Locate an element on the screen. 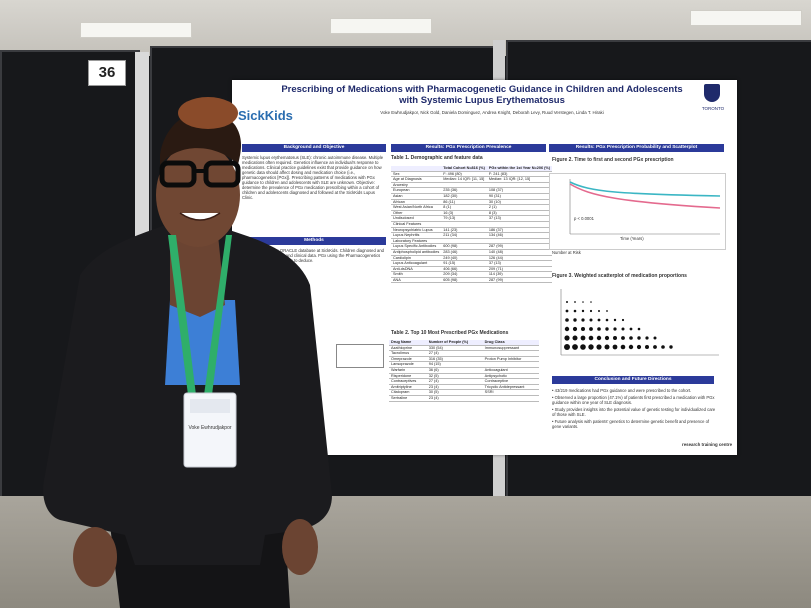 The height and width of the screenshot is (608, 811). section-results-prevalence-header: Results: PGx Prescription Prevalence is located at coordinates (468, 148).